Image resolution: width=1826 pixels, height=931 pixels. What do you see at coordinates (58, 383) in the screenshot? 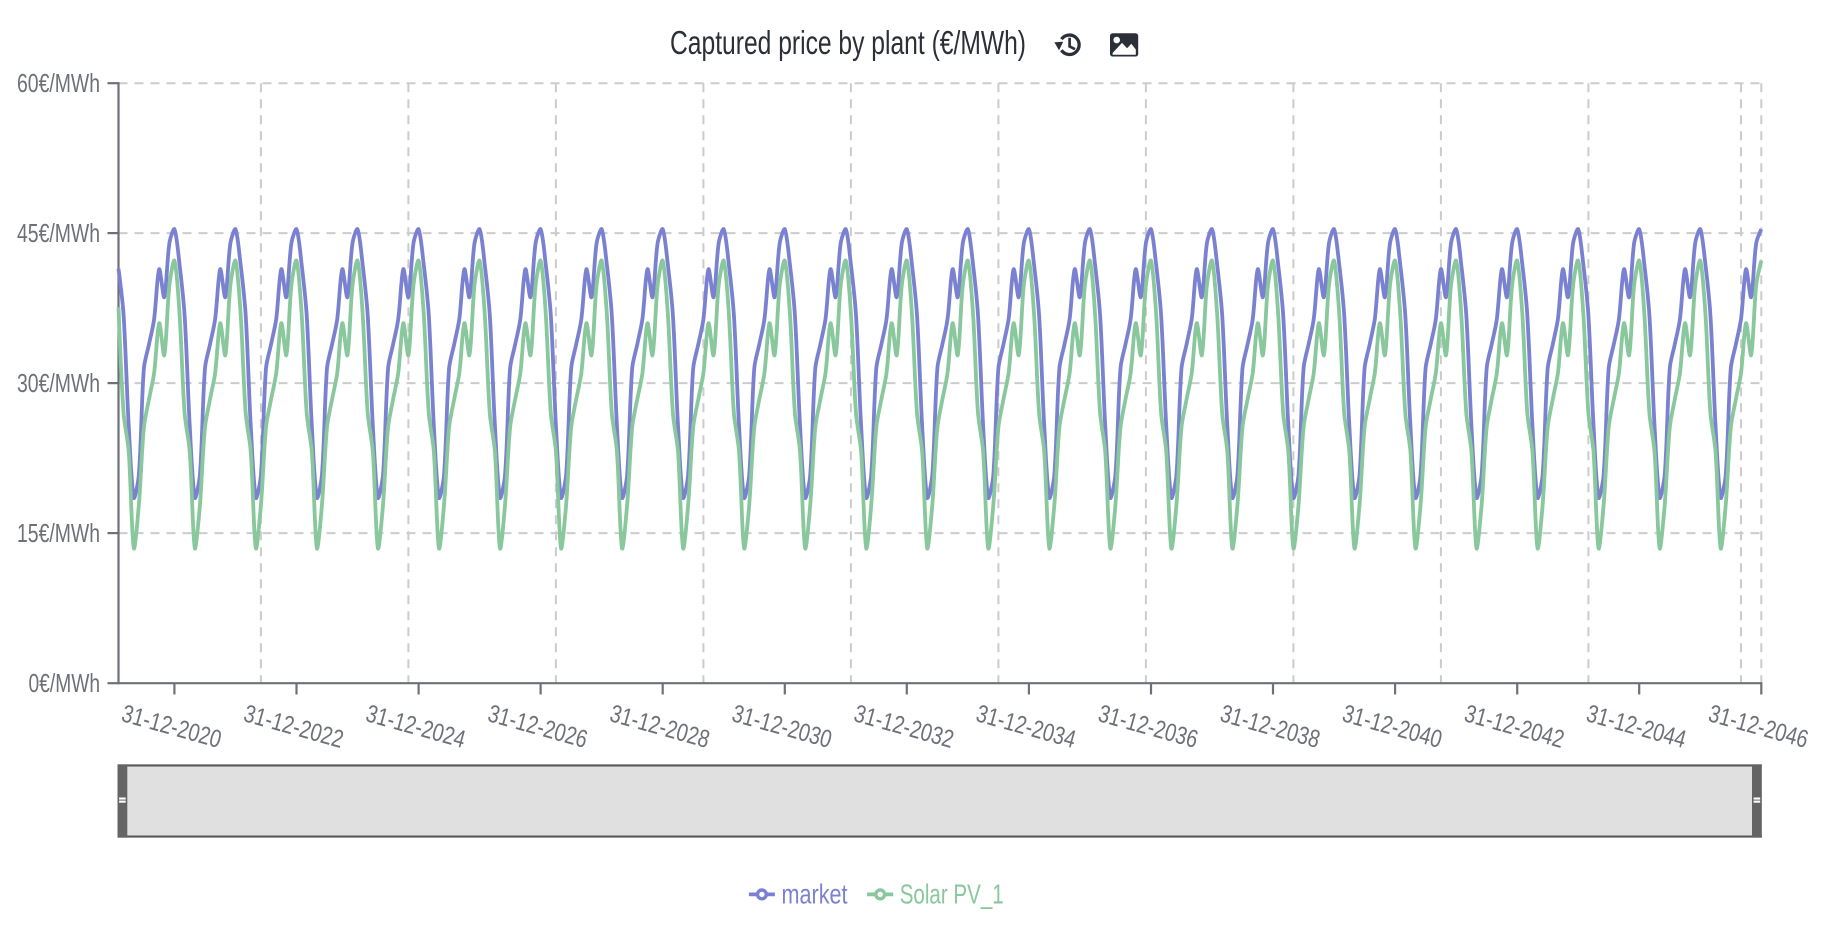
I see `svg-text: 30€/MWh` at bounding box center [58, 383].